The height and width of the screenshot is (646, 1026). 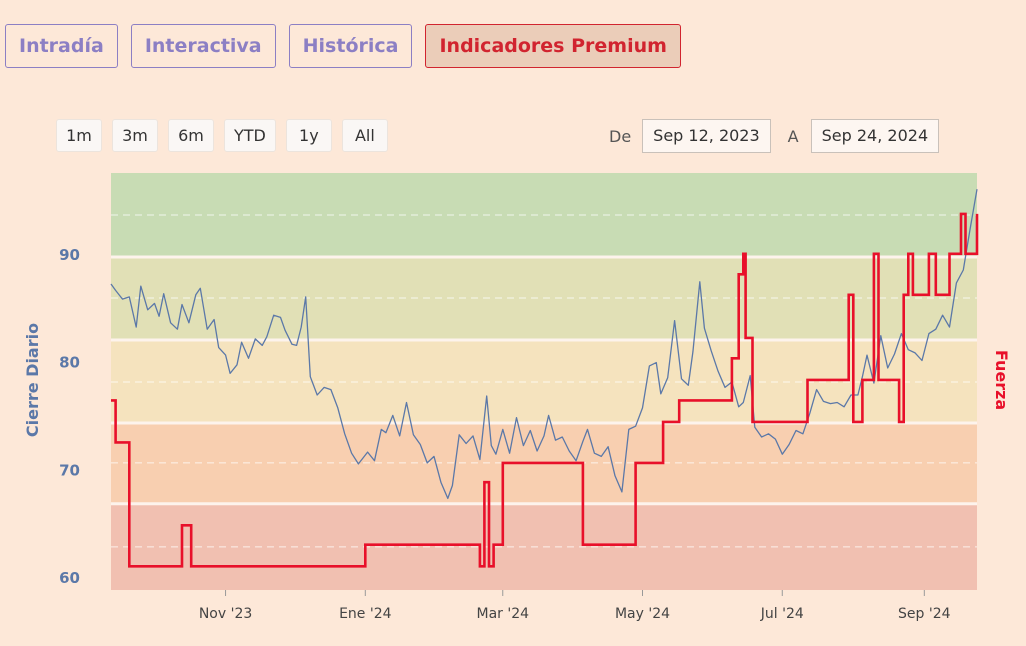 What do you see at coordinates (135, 135) in the screenshot?
I see `range-3m-button: 3m` at bounding box center [135, 135].